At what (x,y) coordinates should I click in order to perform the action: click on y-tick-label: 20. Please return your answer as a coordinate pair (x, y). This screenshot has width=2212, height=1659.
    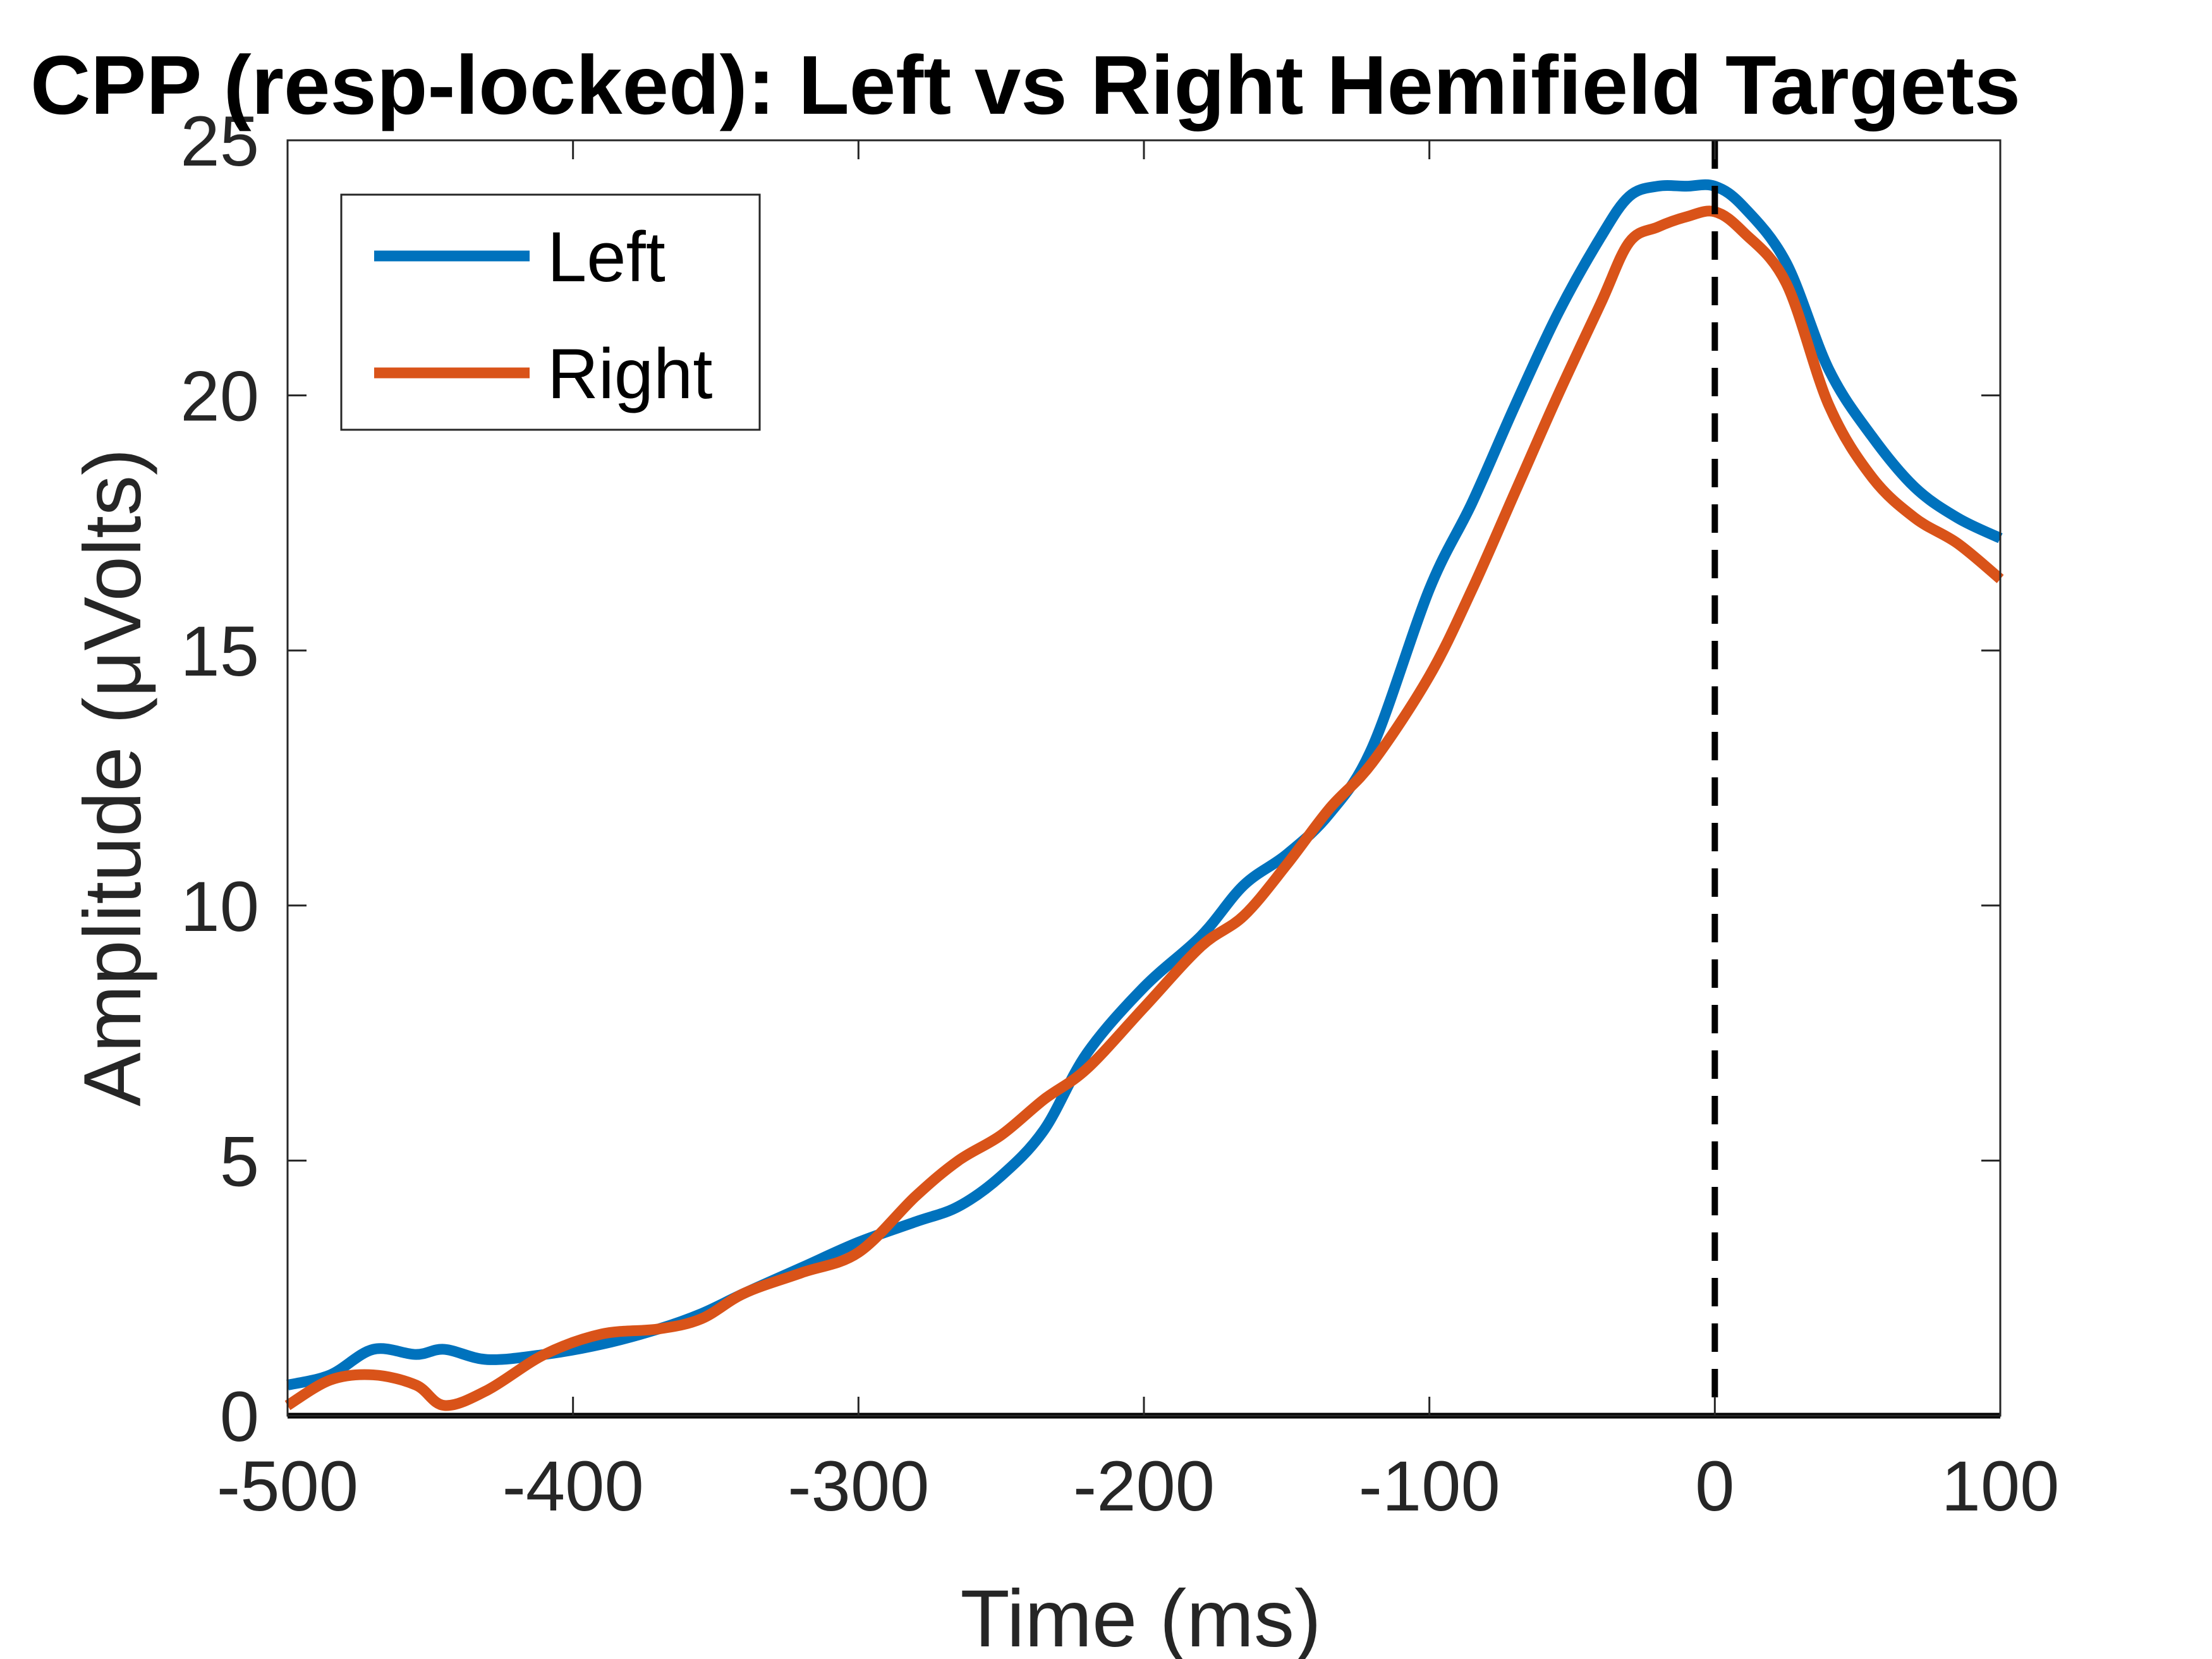
    Looking at the image, I should click on (219, 396).